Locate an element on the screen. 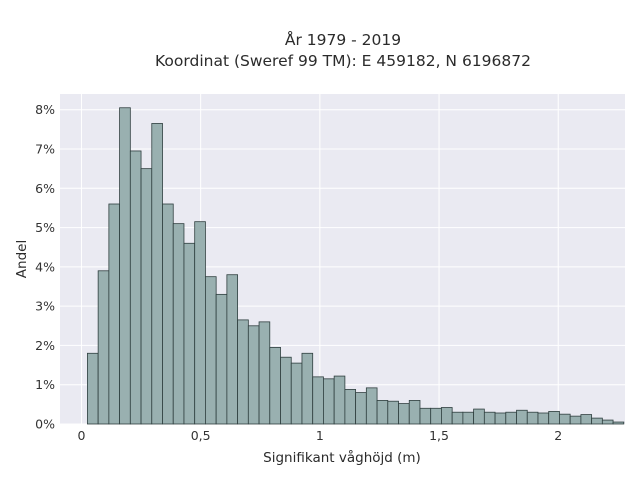 Image resolution: width=640 pixels, height=480 pixels. y-tick-label: 0% is located at coordinates (45, 424).